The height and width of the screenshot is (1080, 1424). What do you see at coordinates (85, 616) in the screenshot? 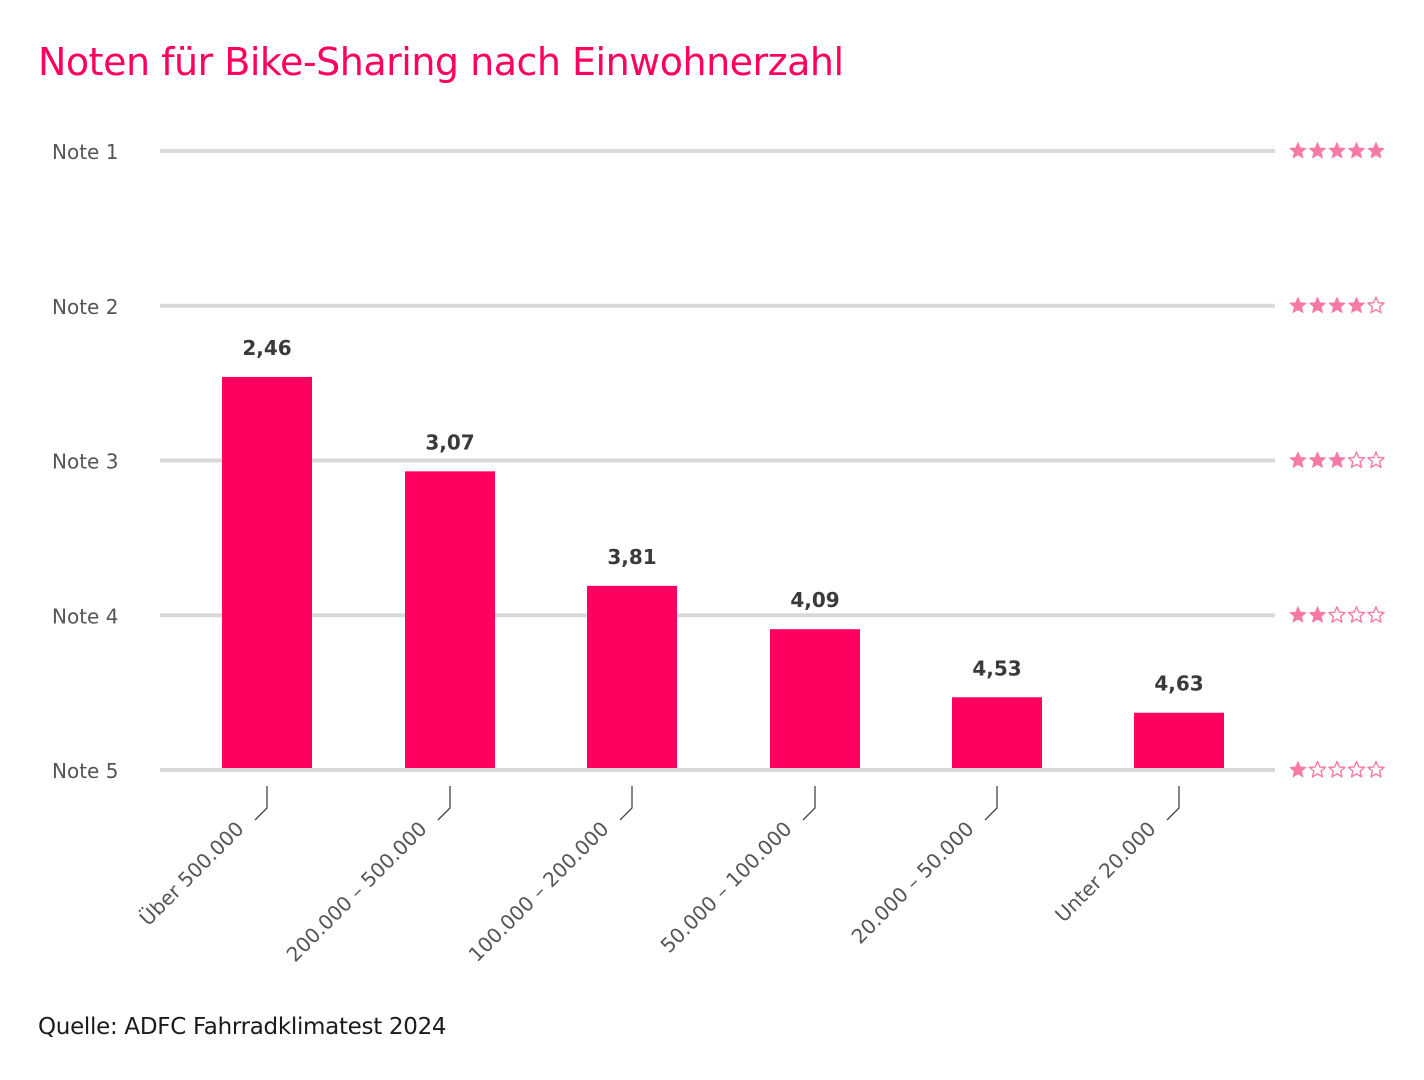
I see `y-tick-label: Note 4` at bounding box center [85, 616].